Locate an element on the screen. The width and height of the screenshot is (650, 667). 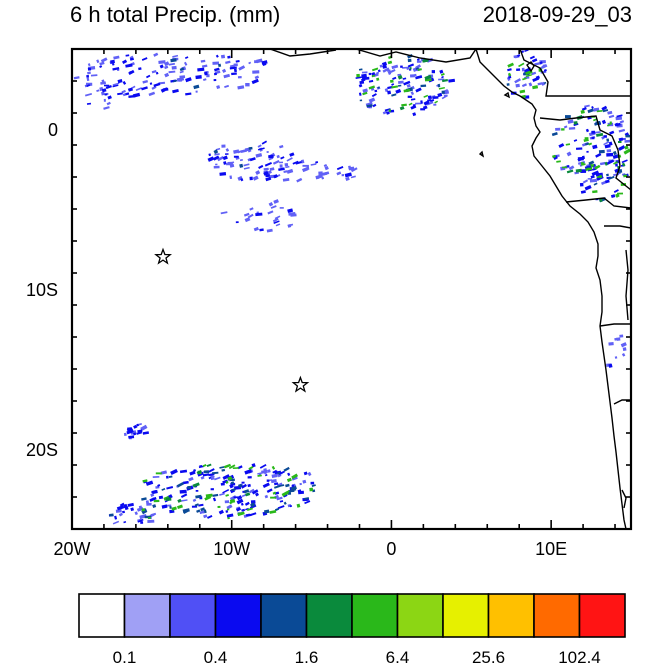
x-tick-label: 10E is located at coordinates (551, 549).